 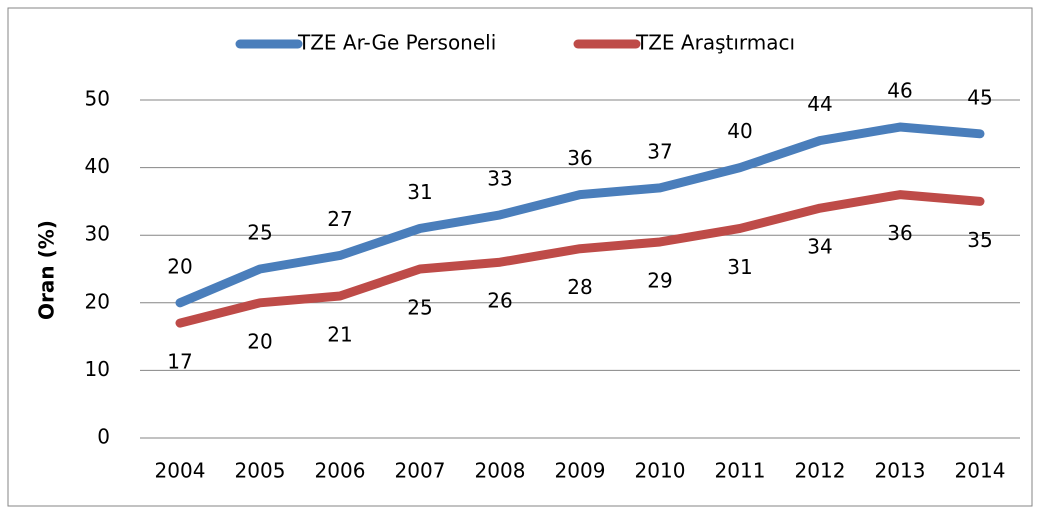 I want to click on x-tick-label: 2005, so click(x=260, y=471).